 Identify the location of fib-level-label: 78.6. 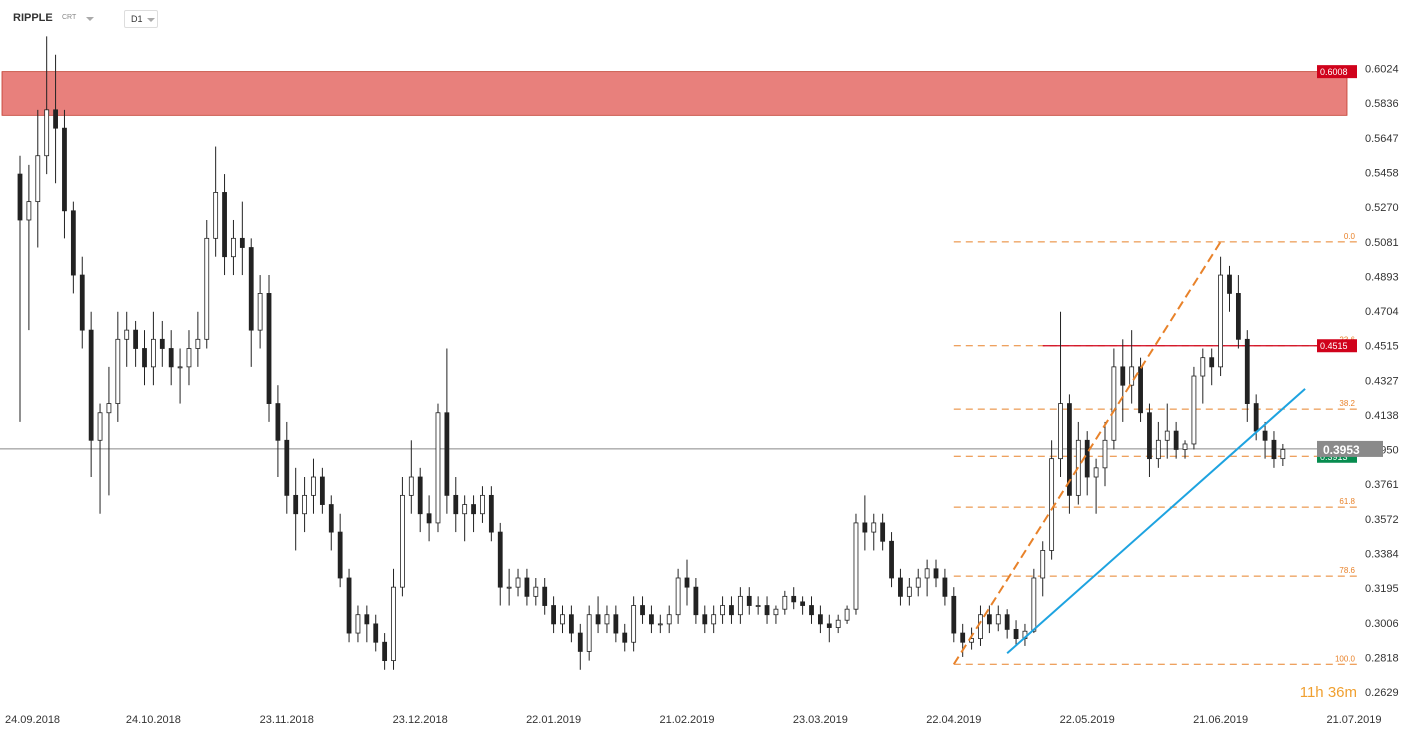
(1347, 570).